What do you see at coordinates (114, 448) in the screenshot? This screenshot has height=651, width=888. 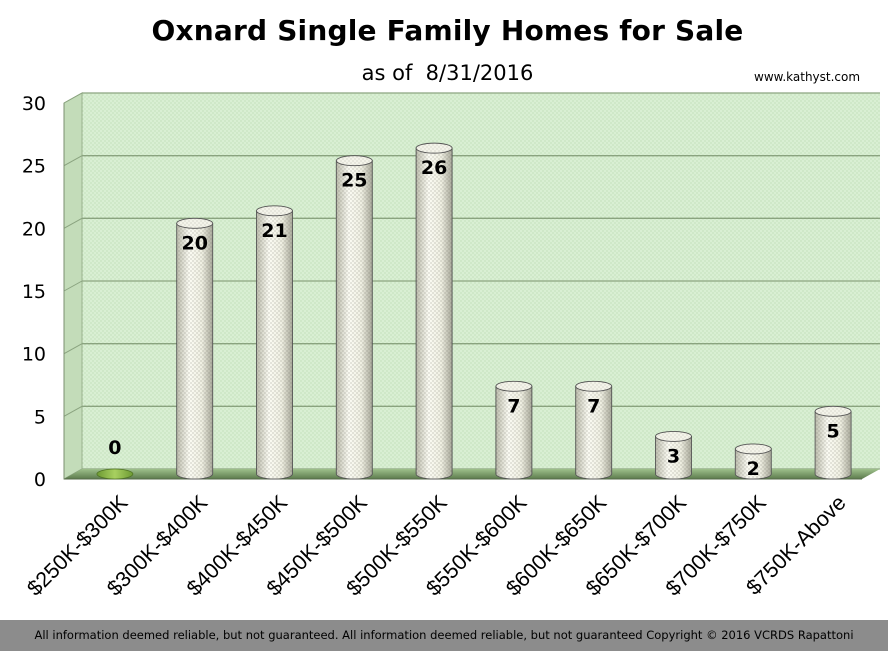 I see `data-label: 0` at bounding box center [114, 448].